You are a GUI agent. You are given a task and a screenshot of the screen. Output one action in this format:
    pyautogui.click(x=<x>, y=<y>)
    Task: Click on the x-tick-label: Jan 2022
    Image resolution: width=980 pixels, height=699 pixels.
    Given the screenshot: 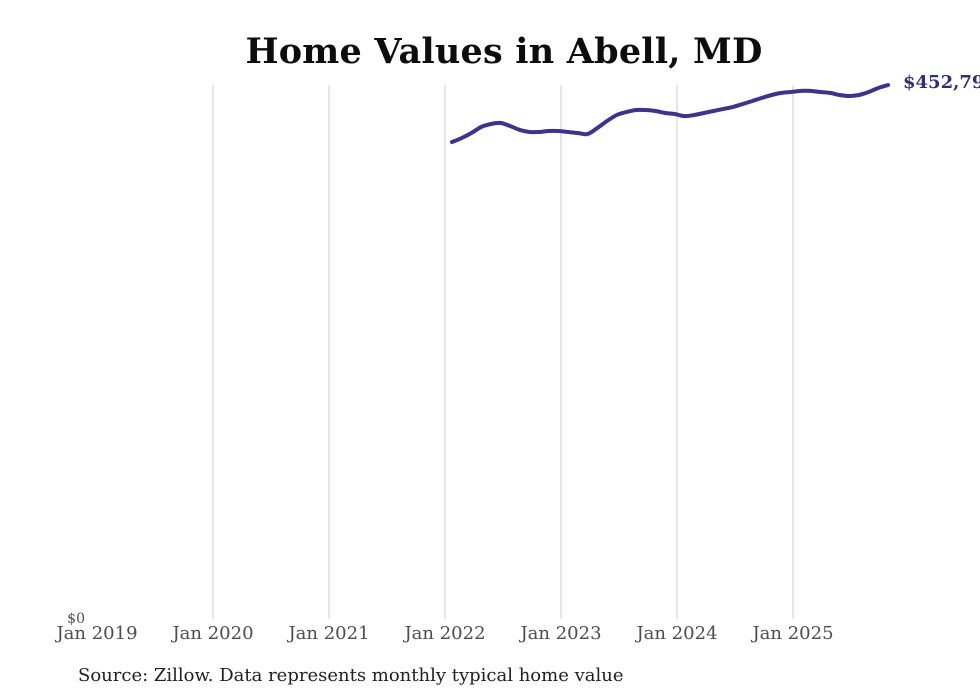 What is the action you would take?
    pyautogui.click(x=445, y=633)
    